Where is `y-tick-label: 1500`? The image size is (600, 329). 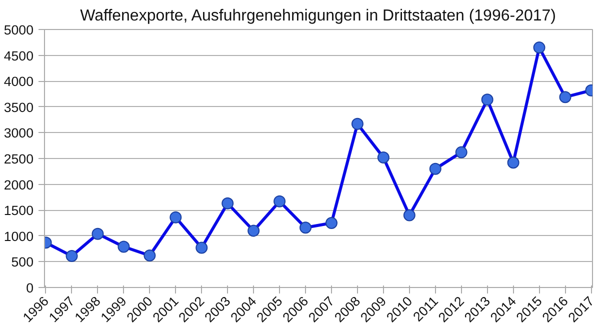
y-tick-label: 1500 is located at coordinates (19, 210).